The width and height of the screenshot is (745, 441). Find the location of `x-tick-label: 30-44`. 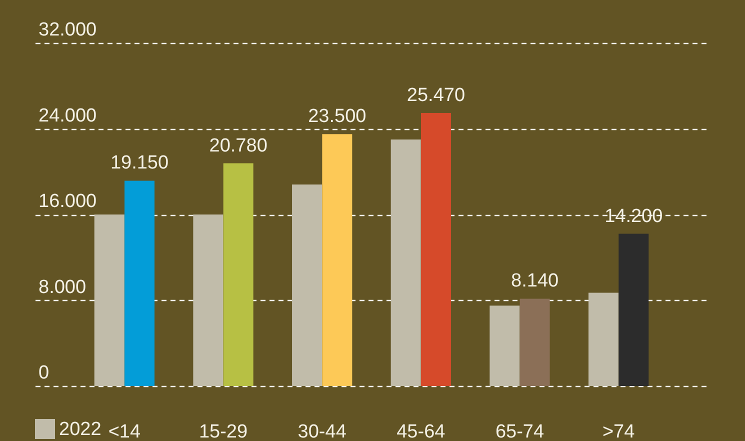

x-tick-label: 30-44 is located at coordinates (322, 431).